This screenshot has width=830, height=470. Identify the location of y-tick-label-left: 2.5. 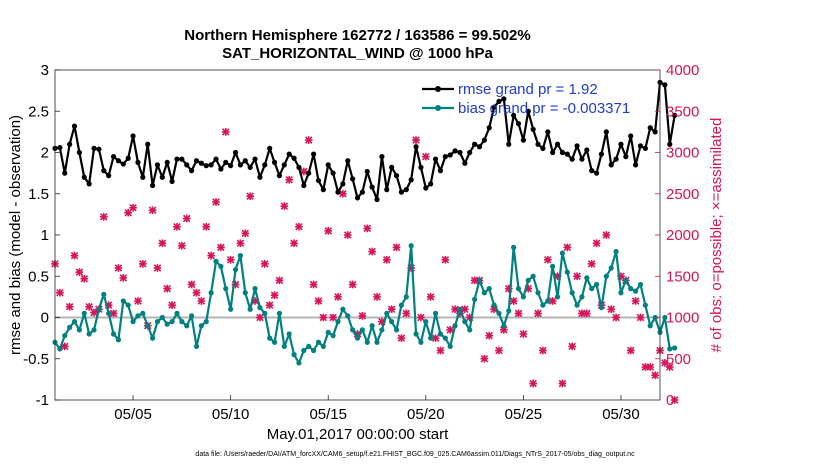
(38, 111).